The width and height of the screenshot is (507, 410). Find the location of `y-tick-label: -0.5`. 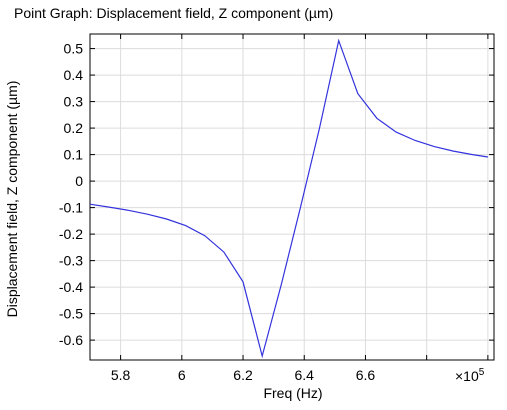

y-tick-label: -0.5 is located at coordinates (71, 314).